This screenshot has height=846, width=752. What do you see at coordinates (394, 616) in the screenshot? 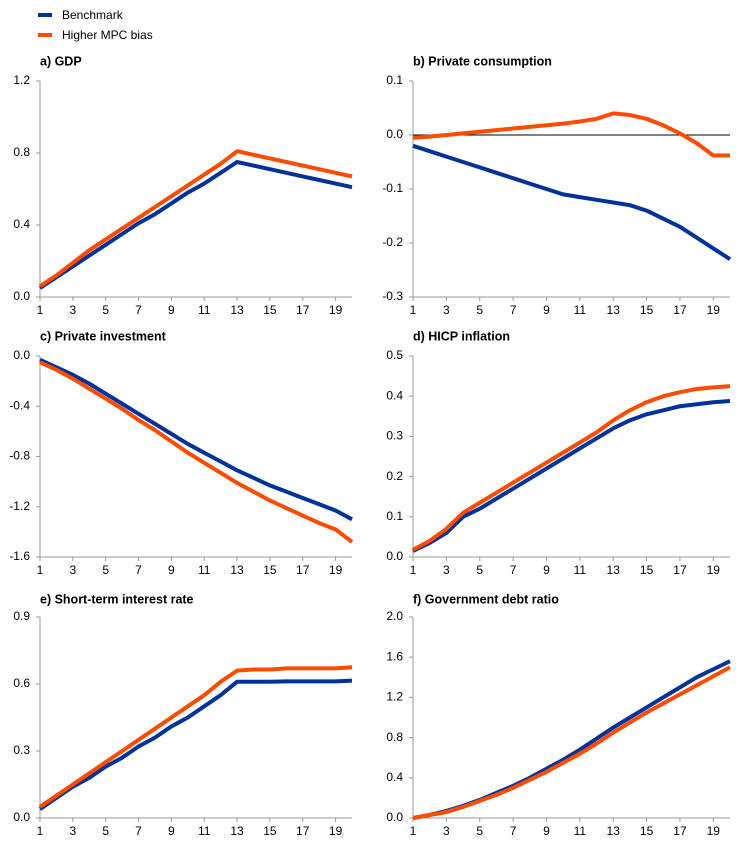
I see `y-tick-label: 2.0` at bounding box center [394, 616].